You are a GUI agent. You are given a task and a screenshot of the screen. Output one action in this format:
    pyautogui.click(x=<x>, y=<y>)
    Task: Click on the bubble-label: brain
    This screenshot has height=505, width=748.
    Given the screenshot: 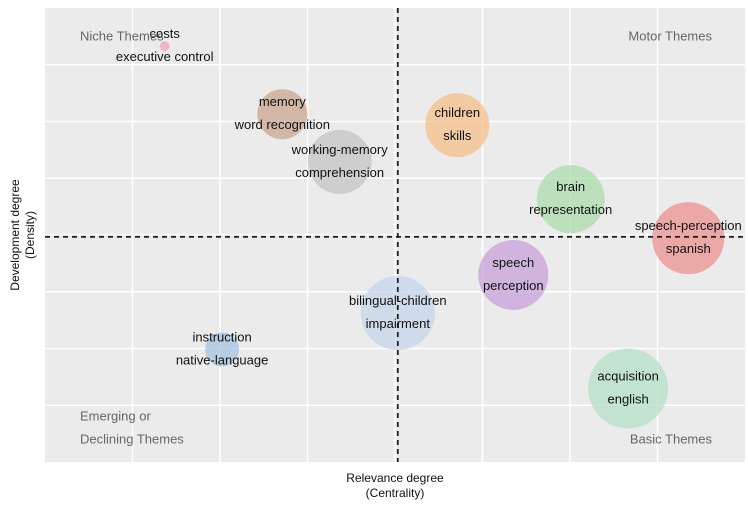 What is the action you would take?
    pyautogui.click(x=570, y=186)
    